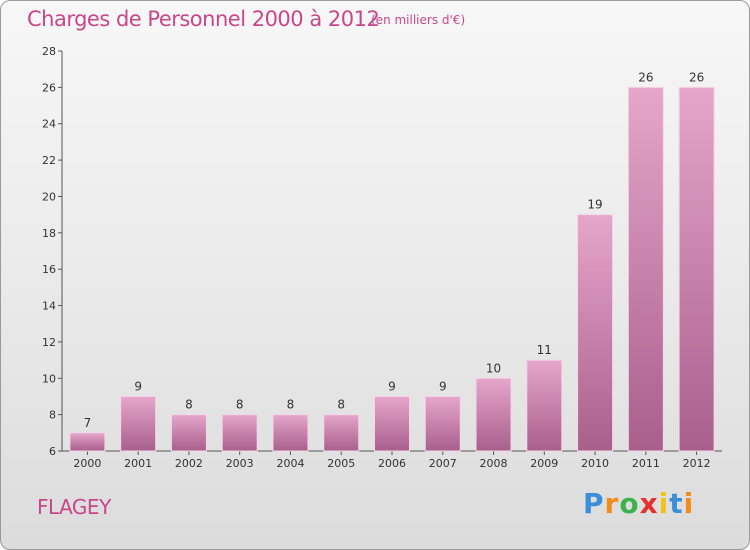  What do you see at coordinates (594, 205) in the screenshot?
I see `bar-value-label: 19` at bounding box center [594, 205].